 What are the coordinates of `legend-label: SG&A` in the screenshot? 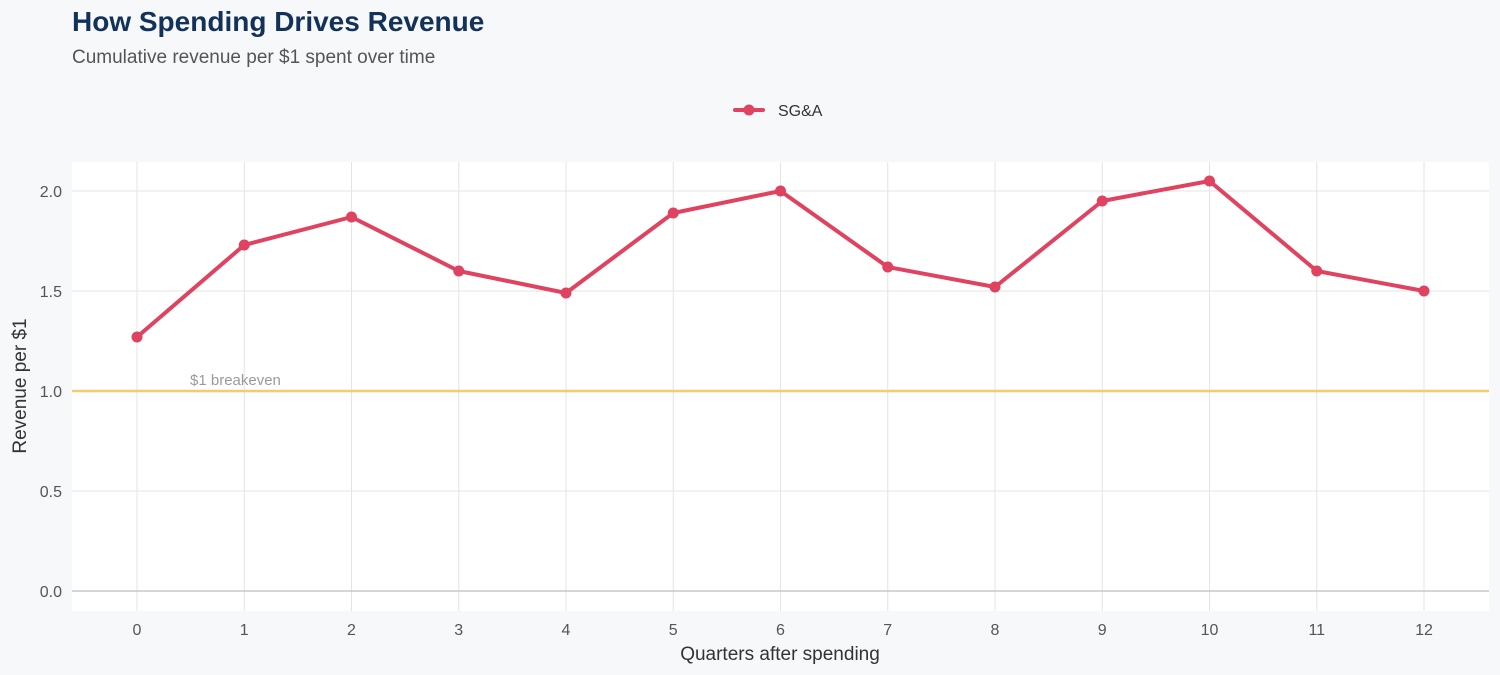 It's located at (800, 111).